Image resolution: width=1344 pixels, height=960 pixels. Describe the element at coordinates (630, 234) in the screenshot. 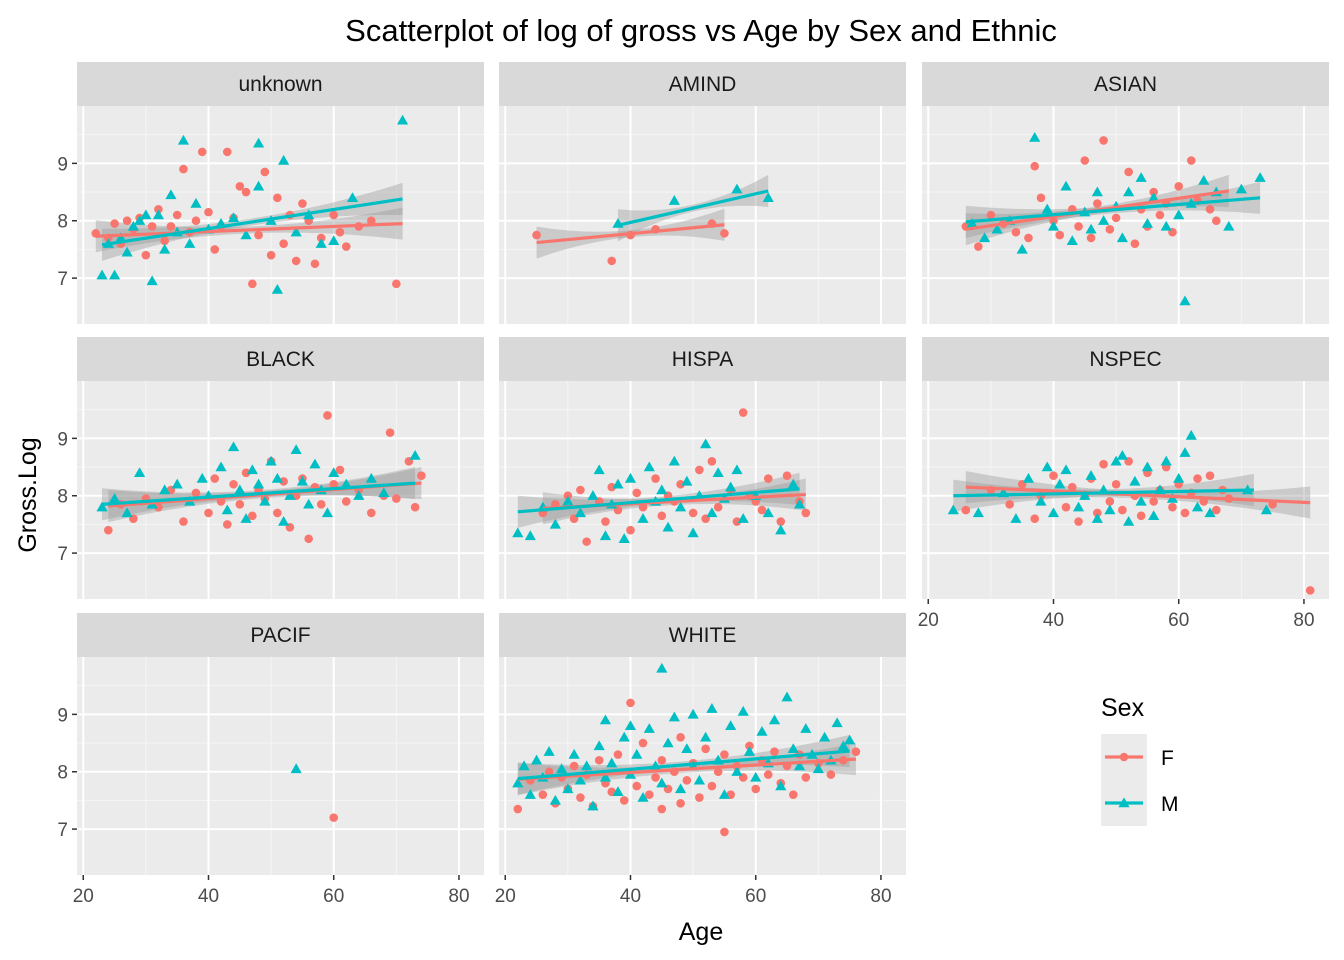

I see `trend-line-f` at that location.